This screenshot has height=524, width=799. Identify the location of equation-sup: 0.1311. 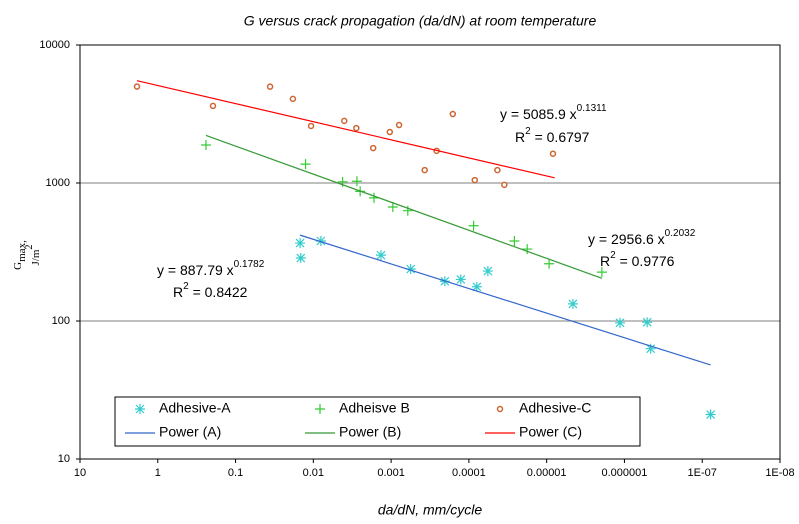
(592, 108).